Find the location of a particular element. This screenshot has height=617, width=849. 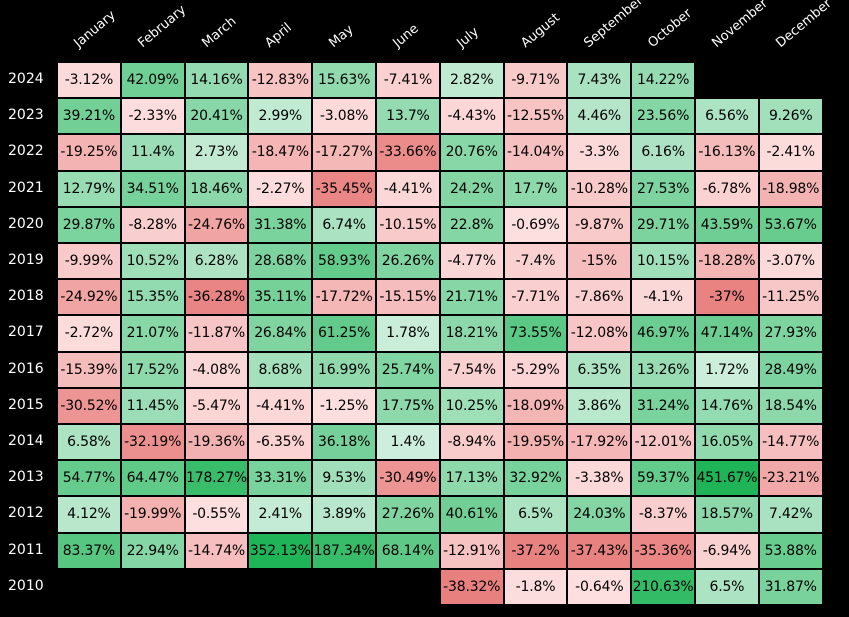

heatmap-cell-2013-january: 54.77% is located at coordinates (89, 478).